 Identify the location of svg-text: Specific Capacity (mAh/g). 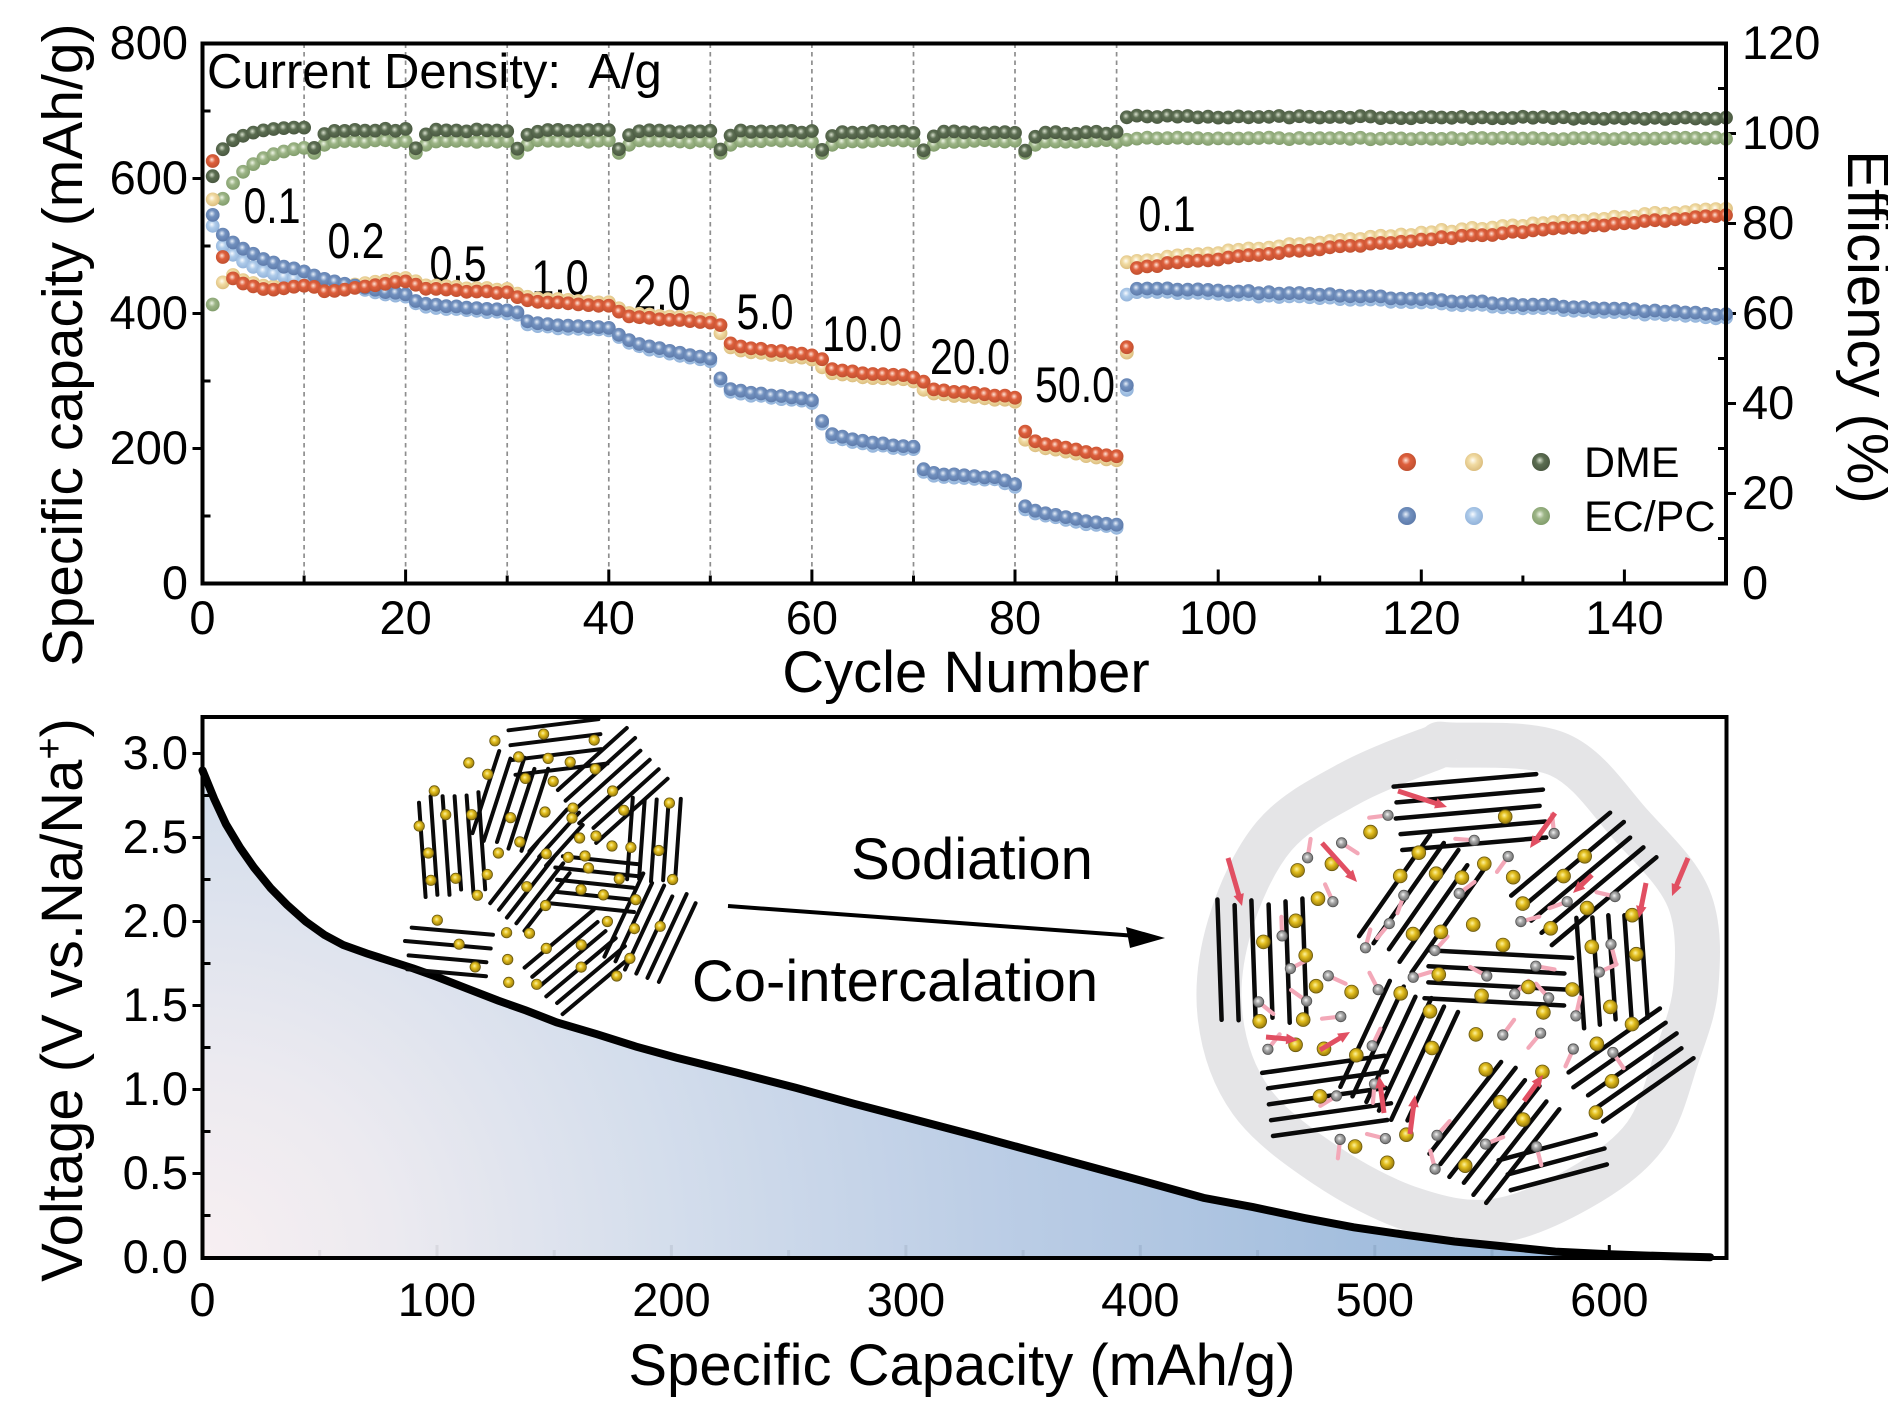
(961, 1365).